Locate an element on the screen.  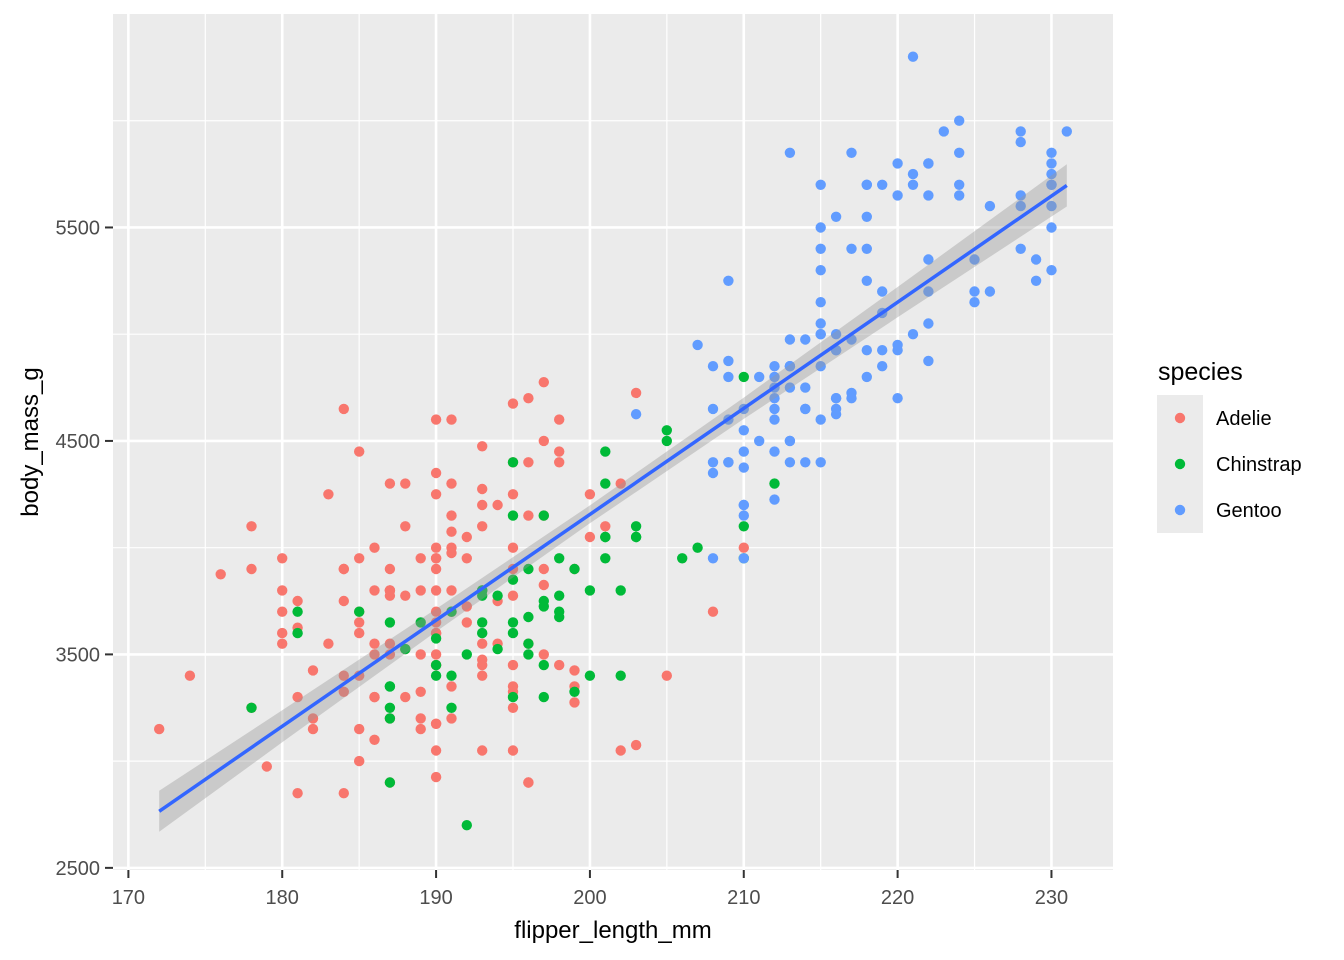
legend-label: Adelie is located at coordinates (1244, 419).